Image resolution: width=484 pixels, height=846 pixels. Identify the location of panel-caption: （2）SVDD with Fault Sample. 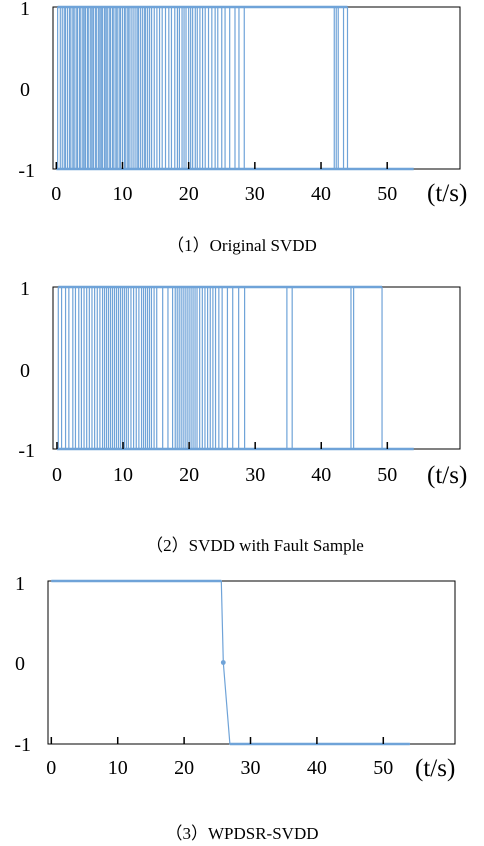
(255, 545).